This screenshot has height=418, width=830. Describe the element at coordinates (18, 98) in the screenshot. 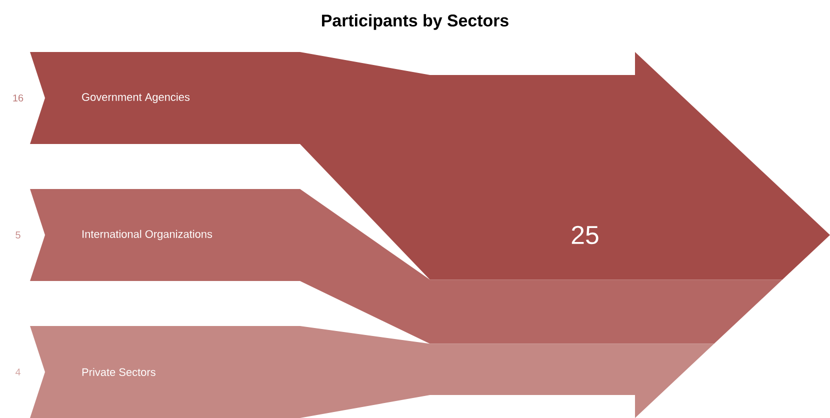

I see `data-label: 16` at that location.